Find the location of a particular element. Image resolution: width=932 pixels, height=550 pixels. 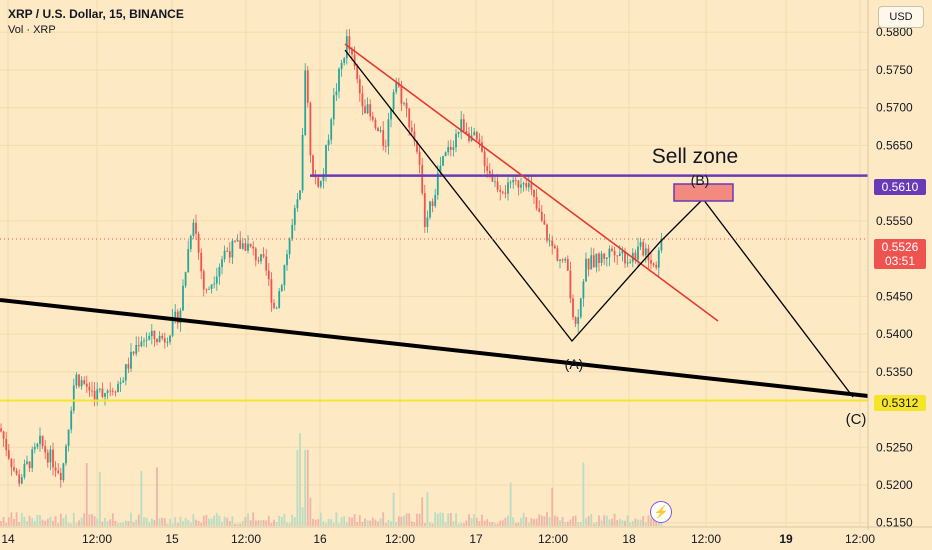

currency-button: USD is located at coordinates (901, 17).